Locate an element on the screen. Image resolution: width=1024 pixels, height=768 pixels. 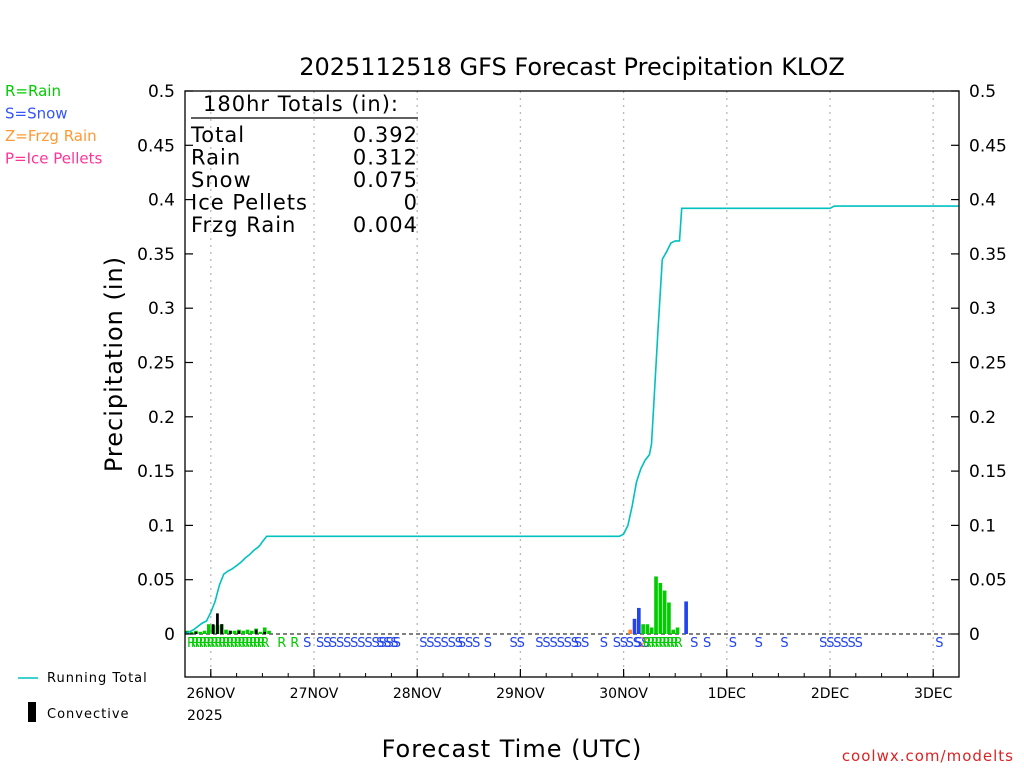
x-tick-label: 3DEC is located at coordinates (933, 694).